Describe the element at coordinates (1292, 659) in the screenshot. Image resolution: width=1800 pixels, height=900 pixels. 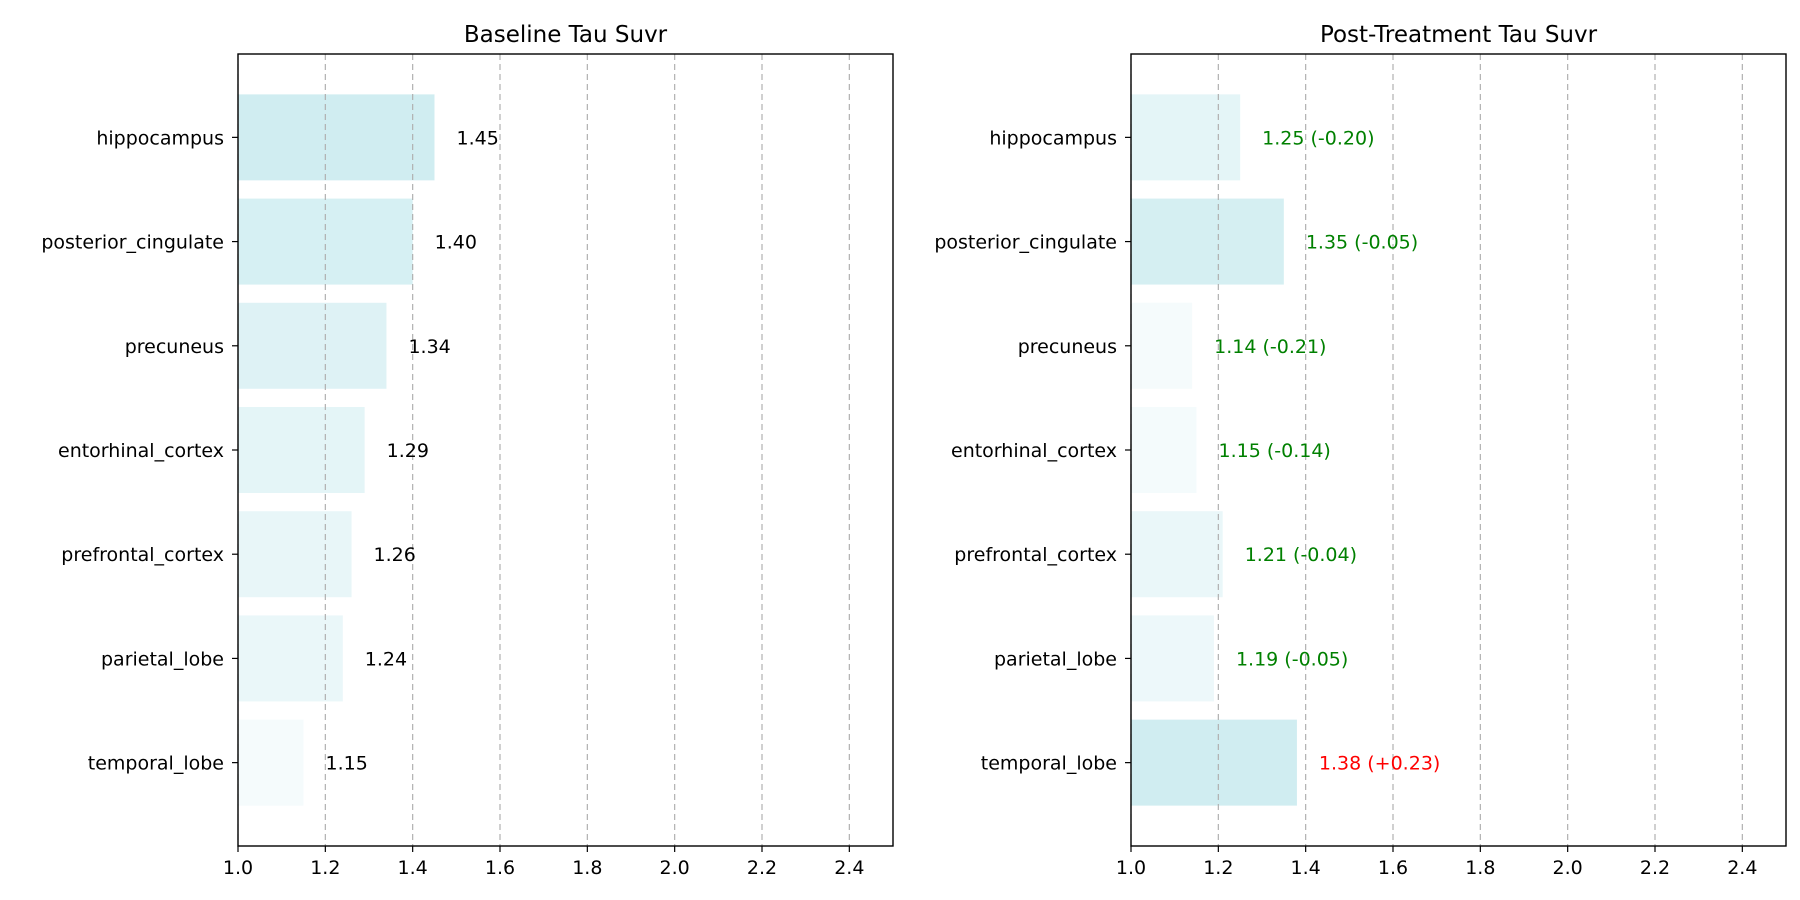
I see `data-label: 1.19 (-0.05)` at that location.